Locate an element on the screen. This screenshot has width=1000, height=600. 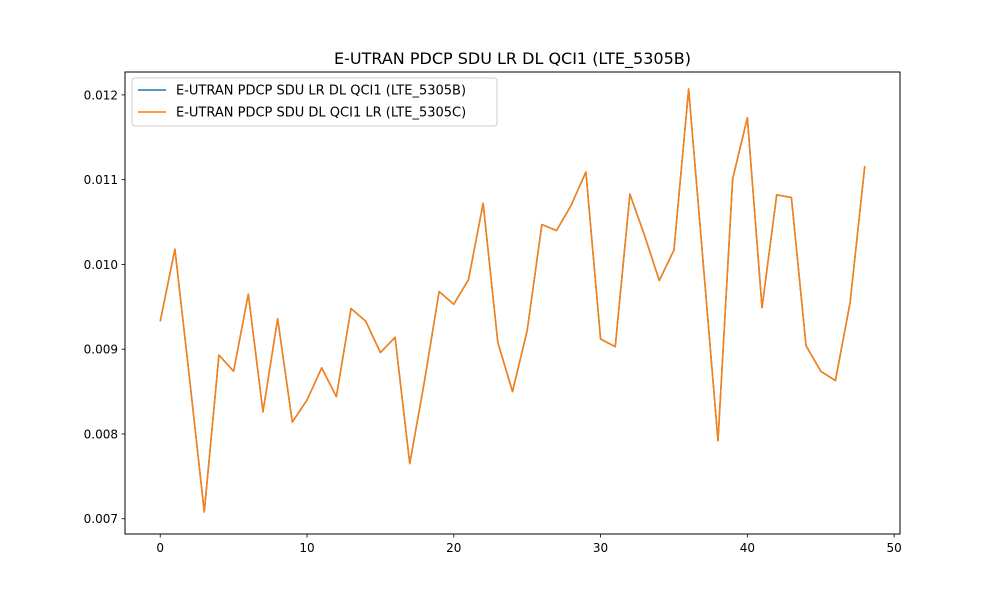
x-tick-label: 30 is located at coordinates (600, 548).